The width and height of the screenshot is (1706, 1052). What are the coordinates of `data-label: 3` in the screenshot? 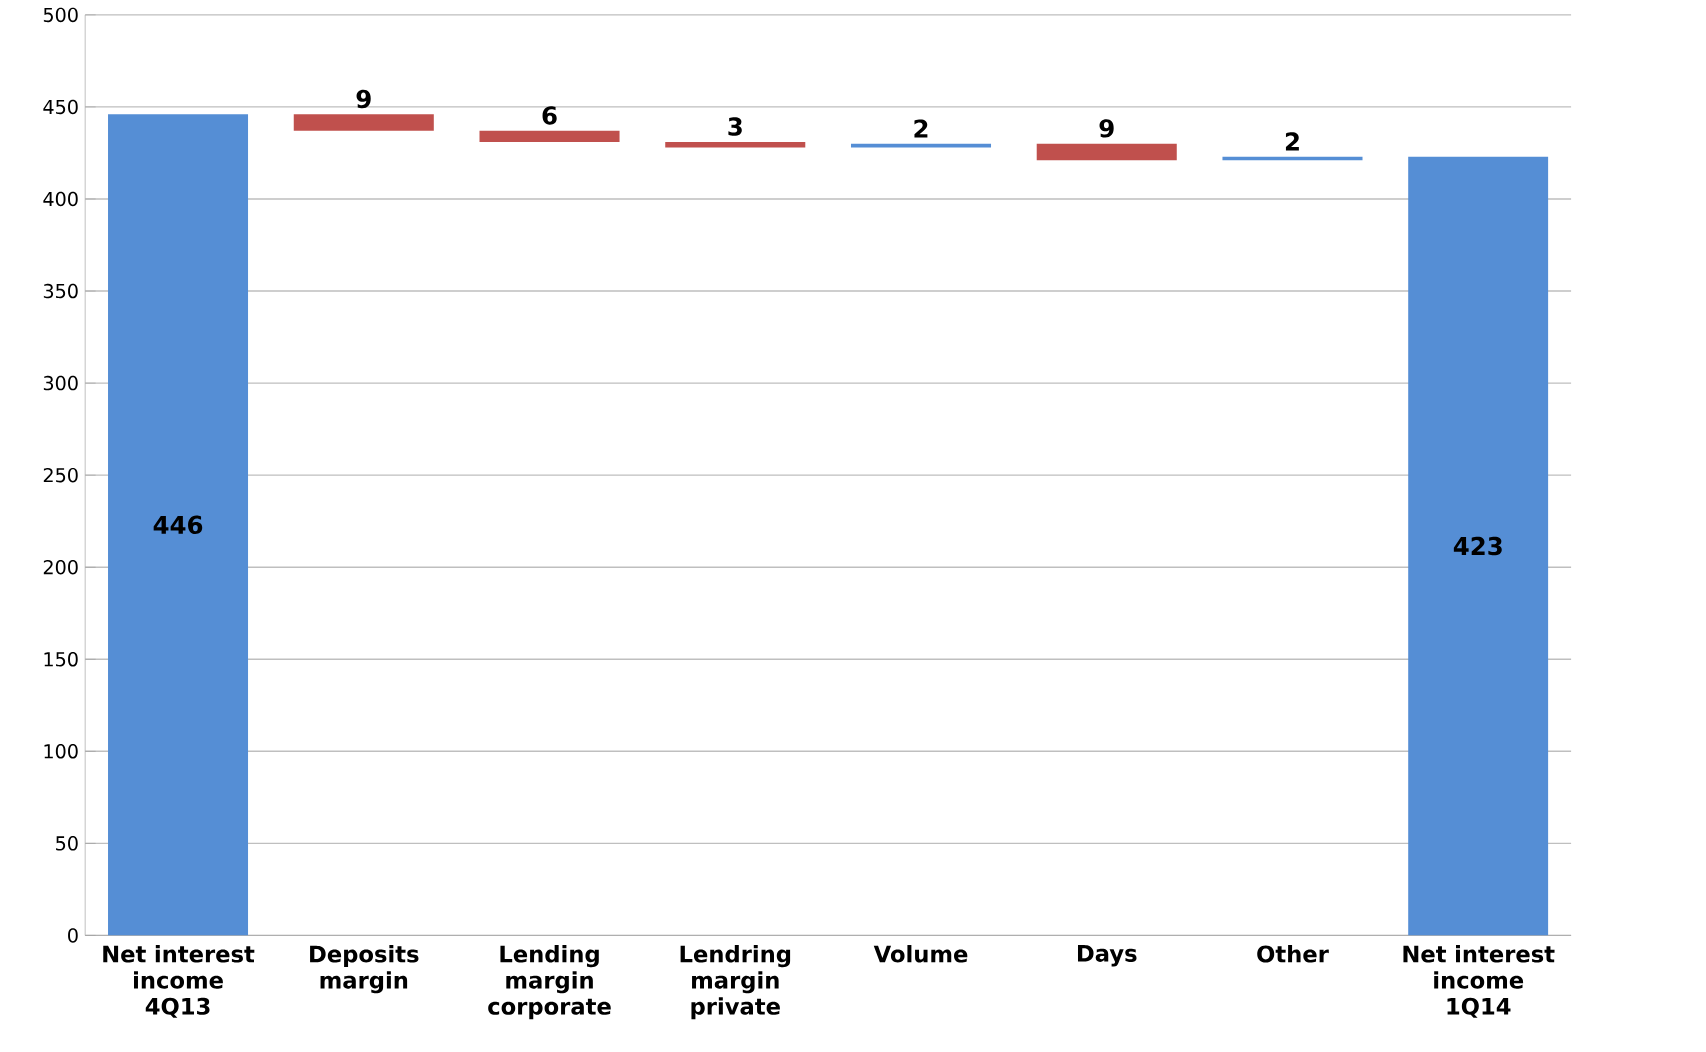 It's located at (735, 126).